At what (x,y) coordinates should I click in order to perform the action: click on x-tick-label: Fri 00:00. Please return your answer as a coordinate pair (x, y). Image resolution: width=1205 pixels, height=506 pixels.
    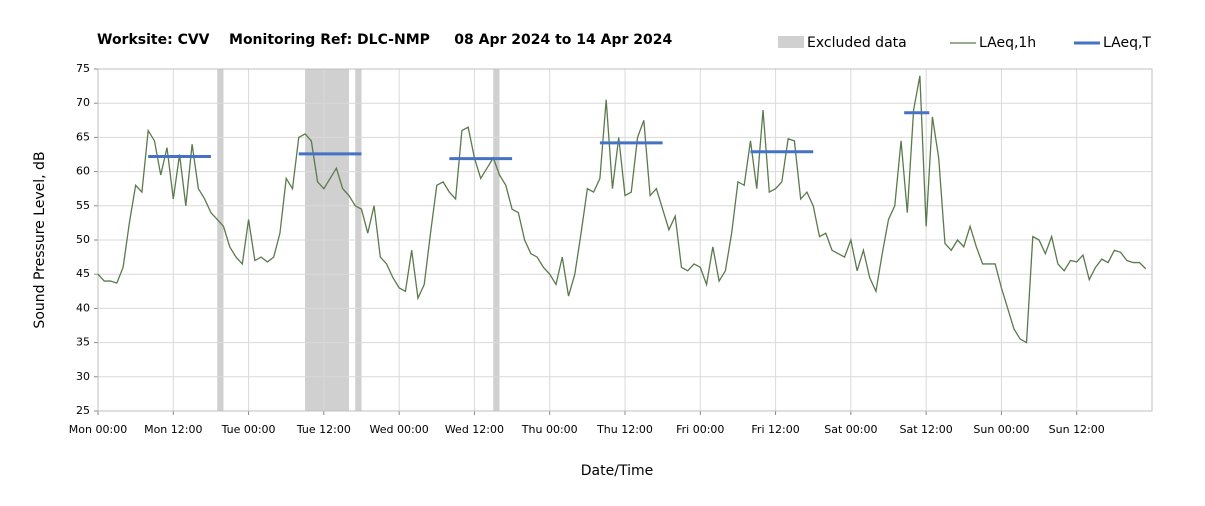
    Looking at the image, I should click on (700, 429).